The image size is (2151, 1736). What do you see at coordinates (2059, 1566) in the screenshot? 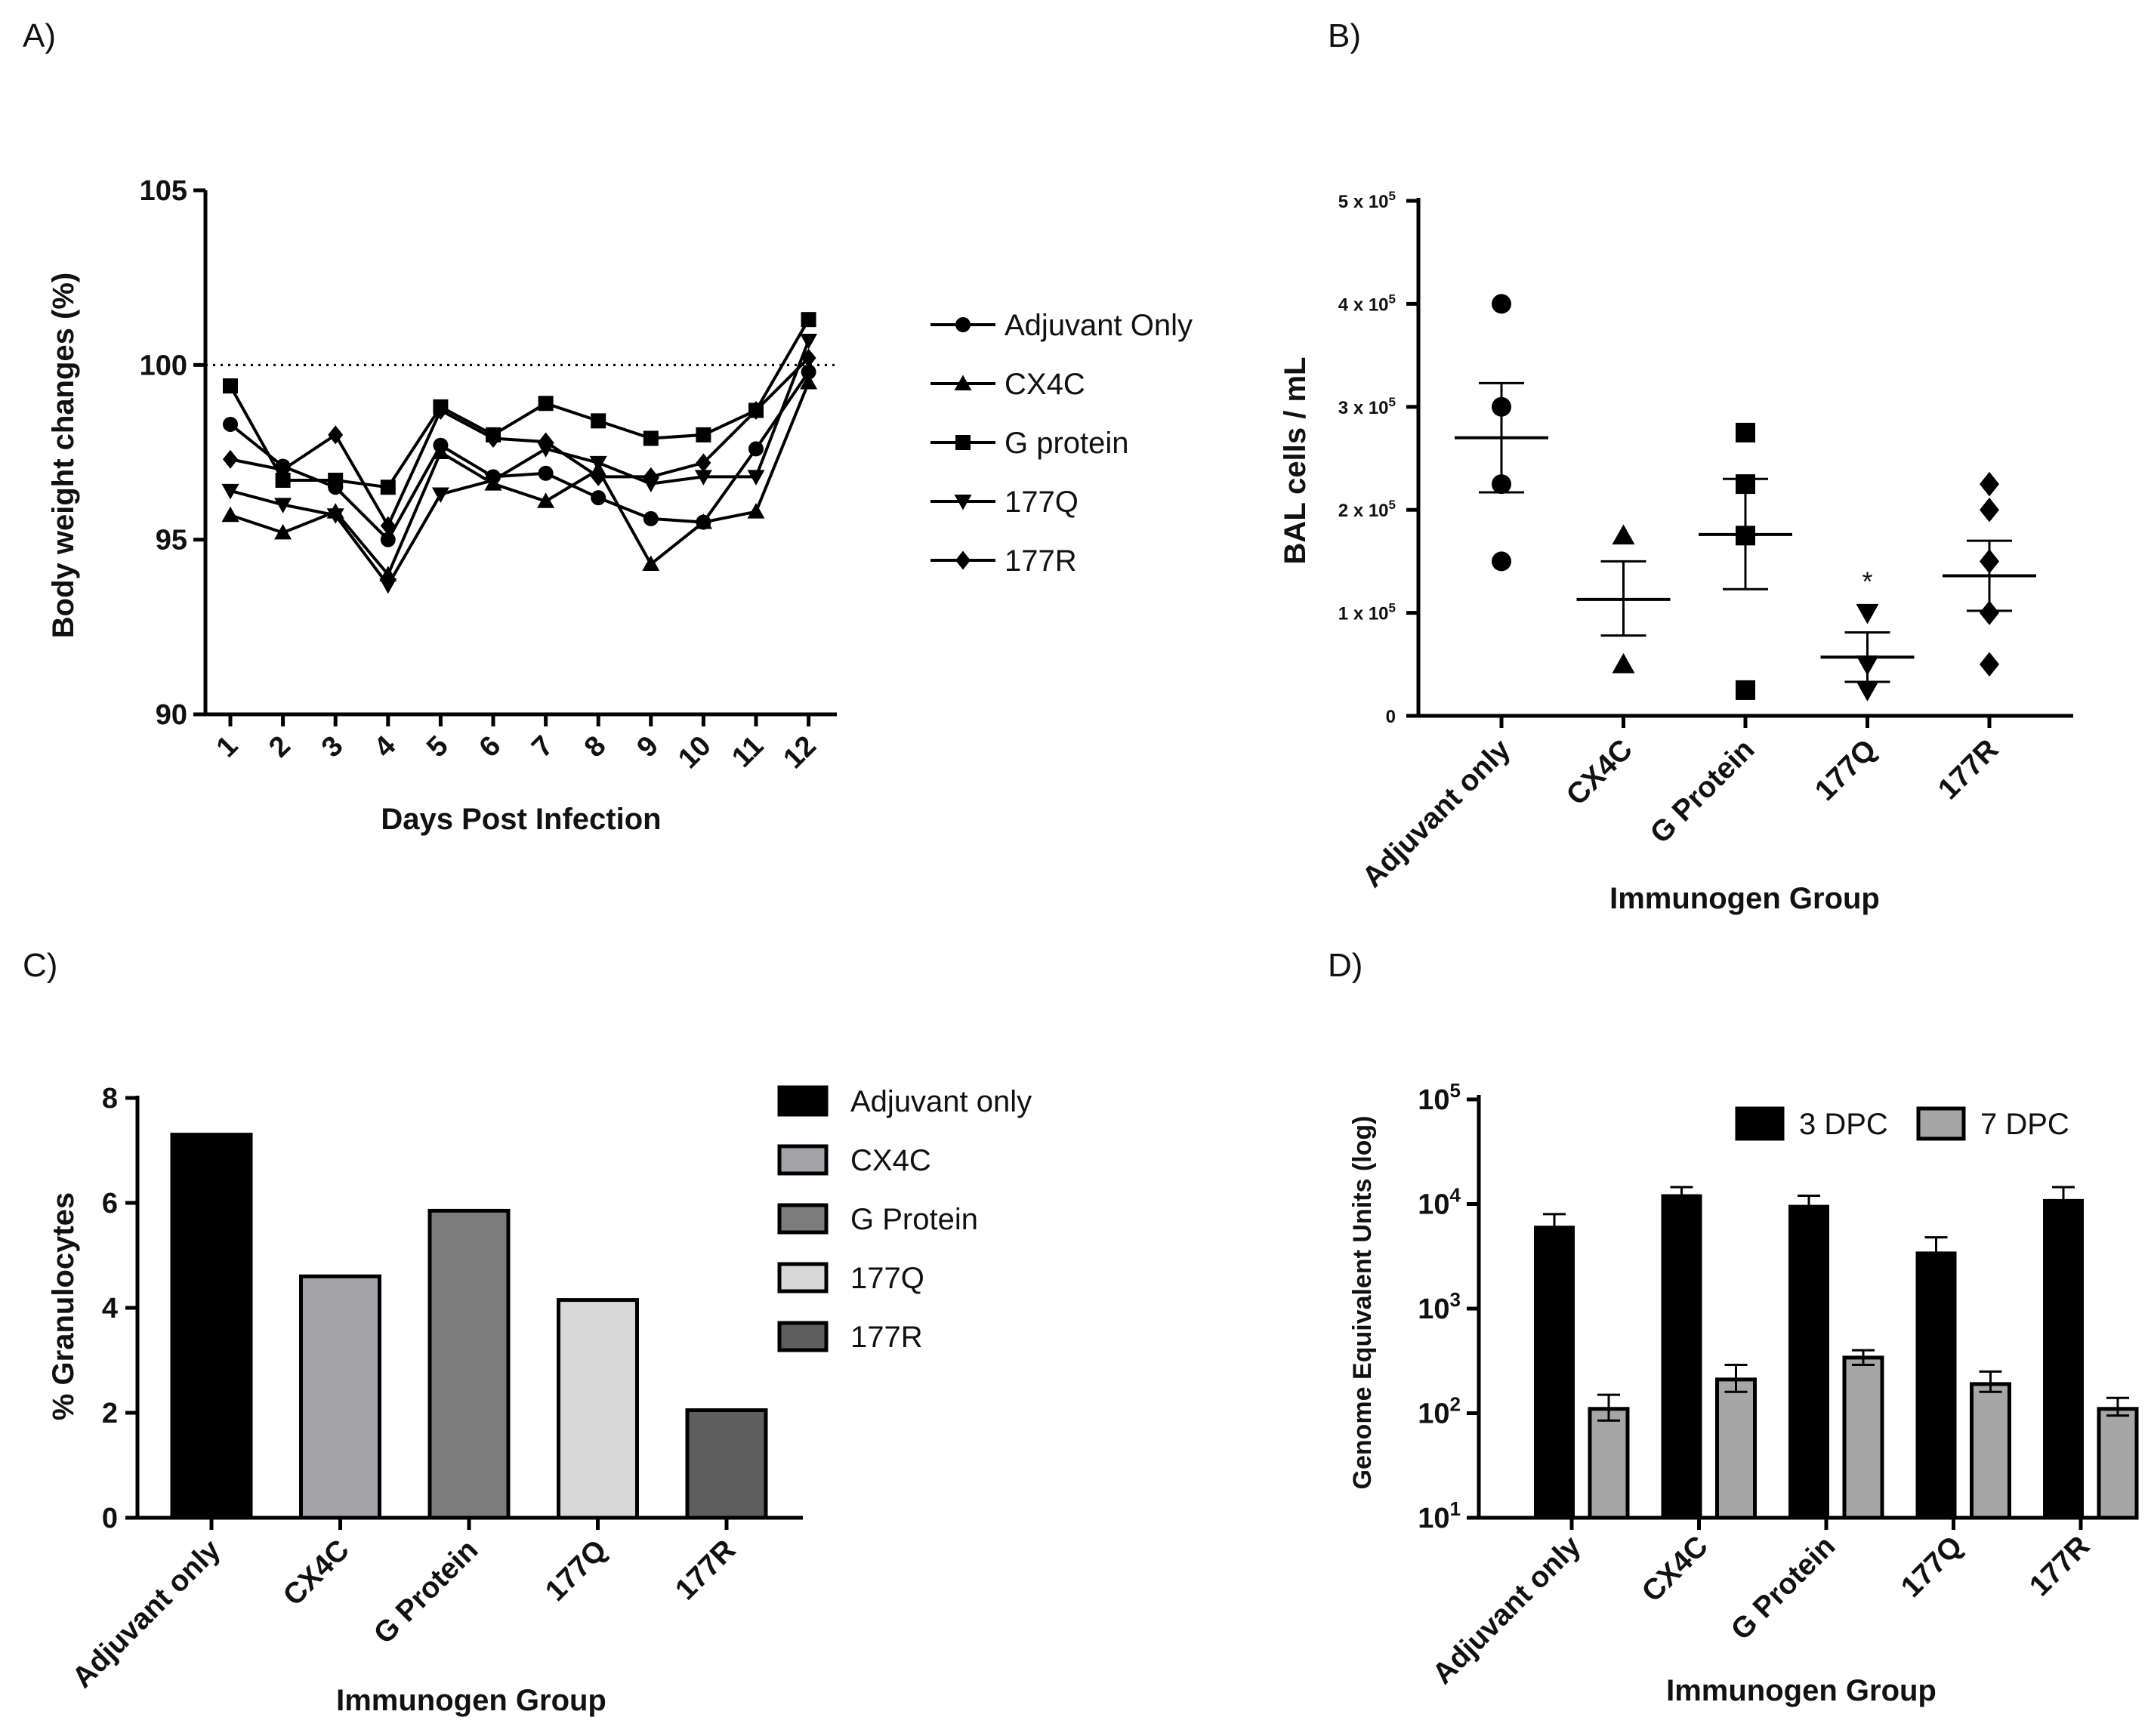
I see `panel-d-x-tick-label: 177R` at bounding box center [2059, 1566].